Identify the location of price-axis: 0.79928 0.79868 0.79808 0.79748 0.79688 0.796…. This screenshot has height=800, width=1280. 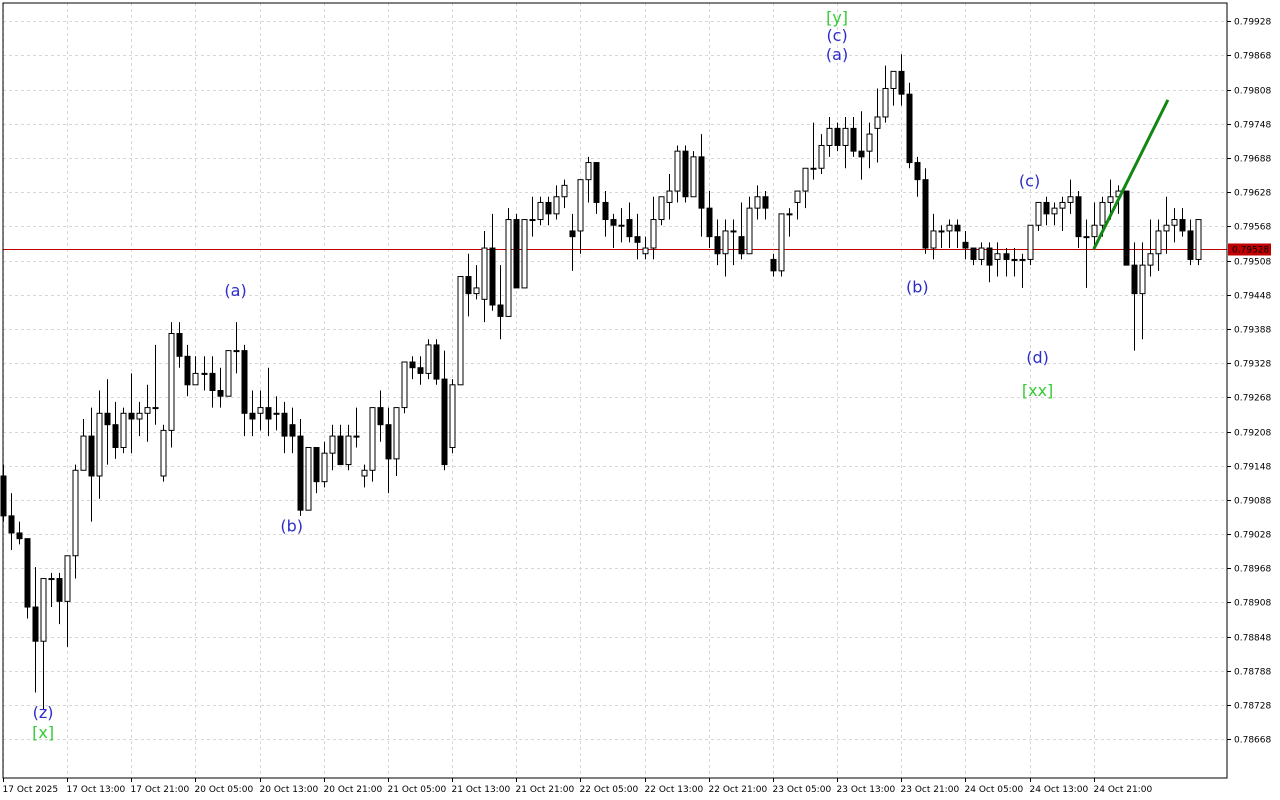
(1249, 382).